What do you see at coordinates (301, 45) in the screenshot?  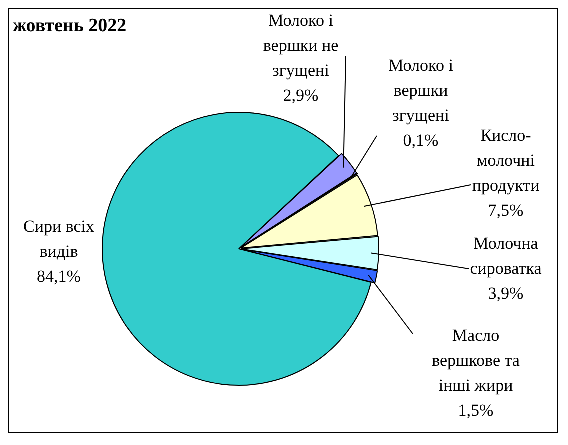 I see `slice-label: Молоко і вершки не згущені` at bounding box center [301, 45].